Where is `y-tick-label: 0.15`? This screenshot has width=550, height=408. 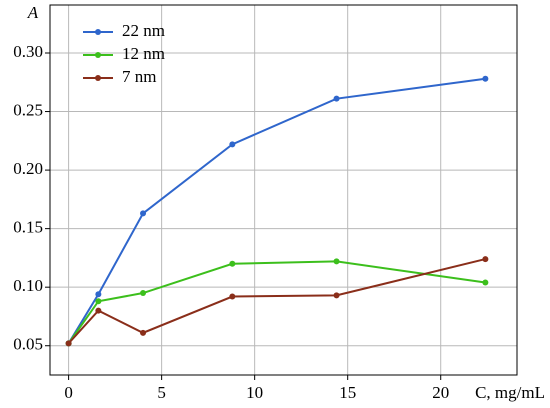
y-tick-label: 0.15 is located at coordinates (28, 227).